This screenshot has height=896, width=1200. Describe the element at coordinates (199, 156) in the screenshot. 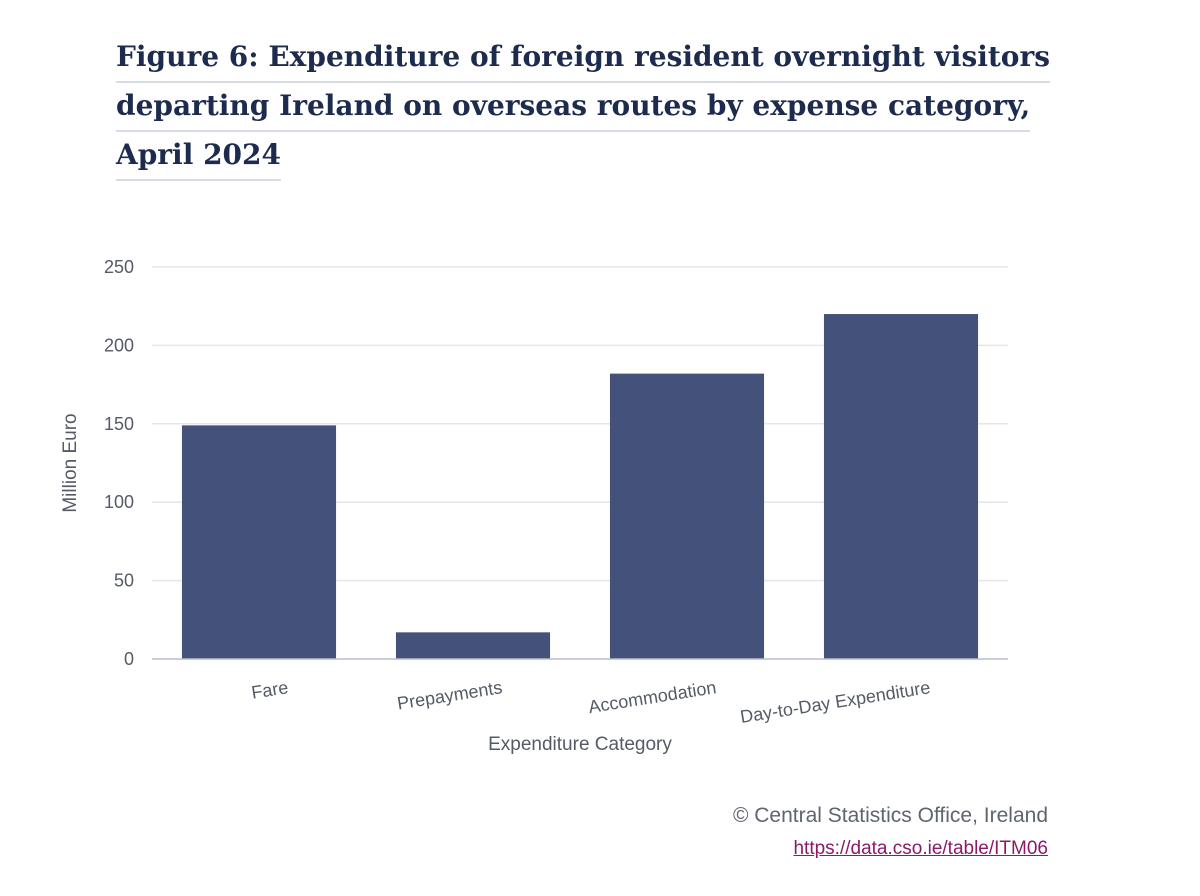

I see `chart-title-line-3: April 2024` at that location.